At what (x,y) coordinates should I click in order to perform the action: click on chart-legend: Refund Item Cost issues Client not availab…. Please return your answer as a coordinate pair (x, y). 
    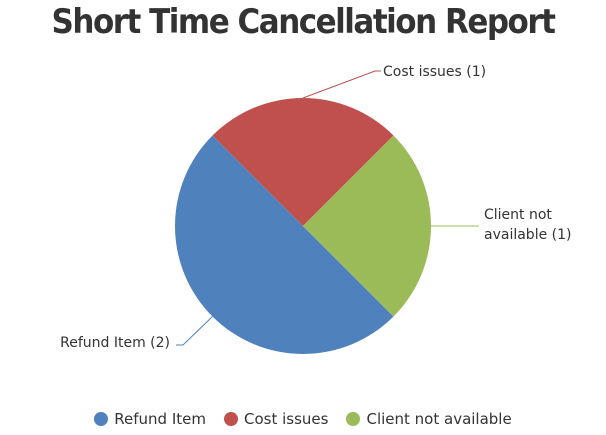
    Looking at the image, I should click on (303, 419).